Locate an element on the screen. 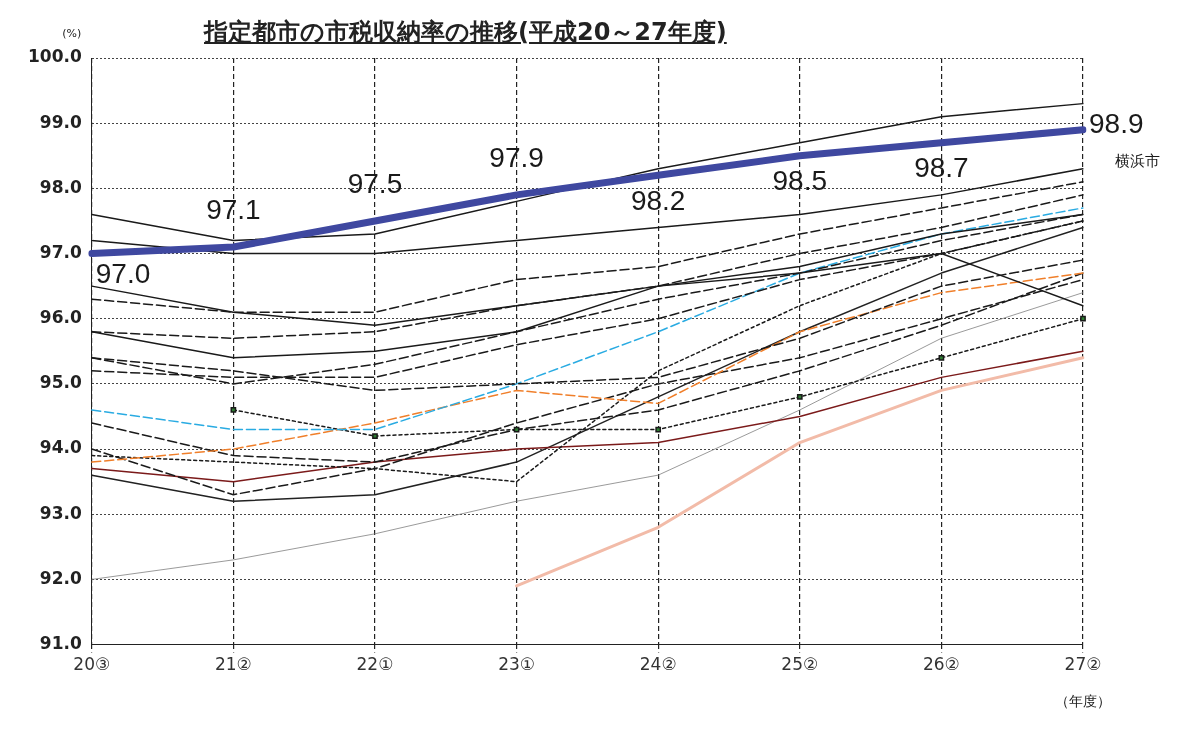  y-tick-label: 91.0 is located at coordinates (60, 643).